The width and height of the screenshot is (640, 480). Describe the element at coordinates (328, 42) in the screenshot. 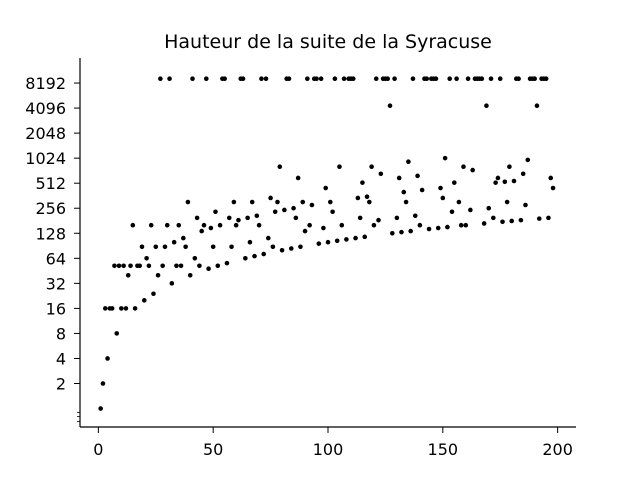

I see `chart-title: Hauteur de la suite de la Syracuse` at that location.